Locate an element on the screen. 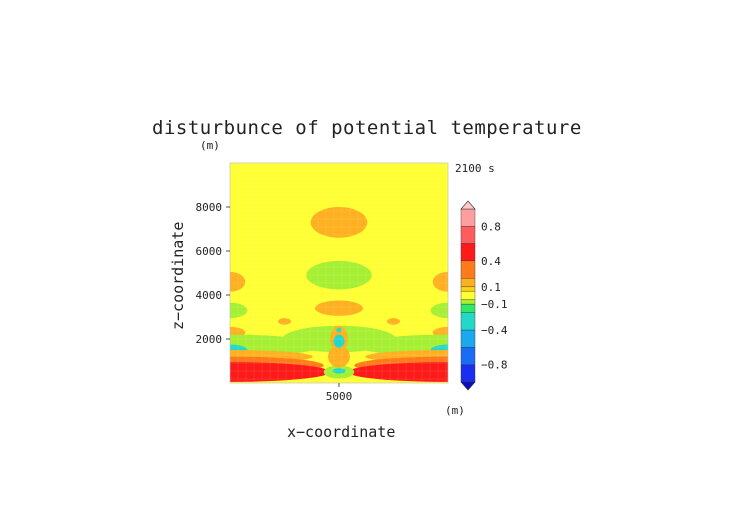 Image resolution: width=752 pixels, height=532 pixels. y-unit-label: (m) is located at coordinates (210, 145).